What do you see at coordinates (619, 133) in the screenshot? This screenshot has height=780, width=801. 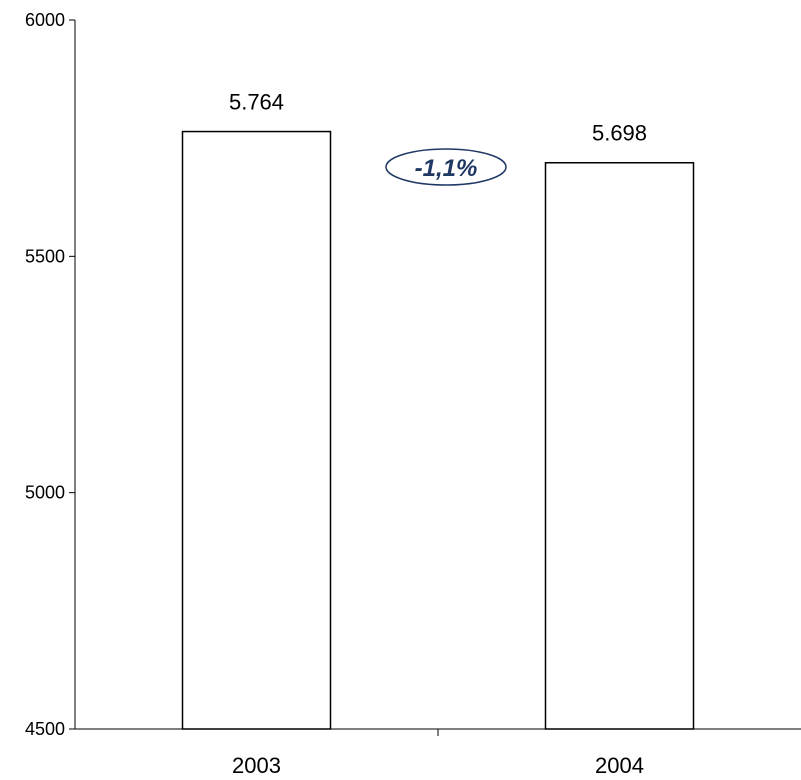 I see `data-label-2004: 5.698` at bounding box center [619, 133].